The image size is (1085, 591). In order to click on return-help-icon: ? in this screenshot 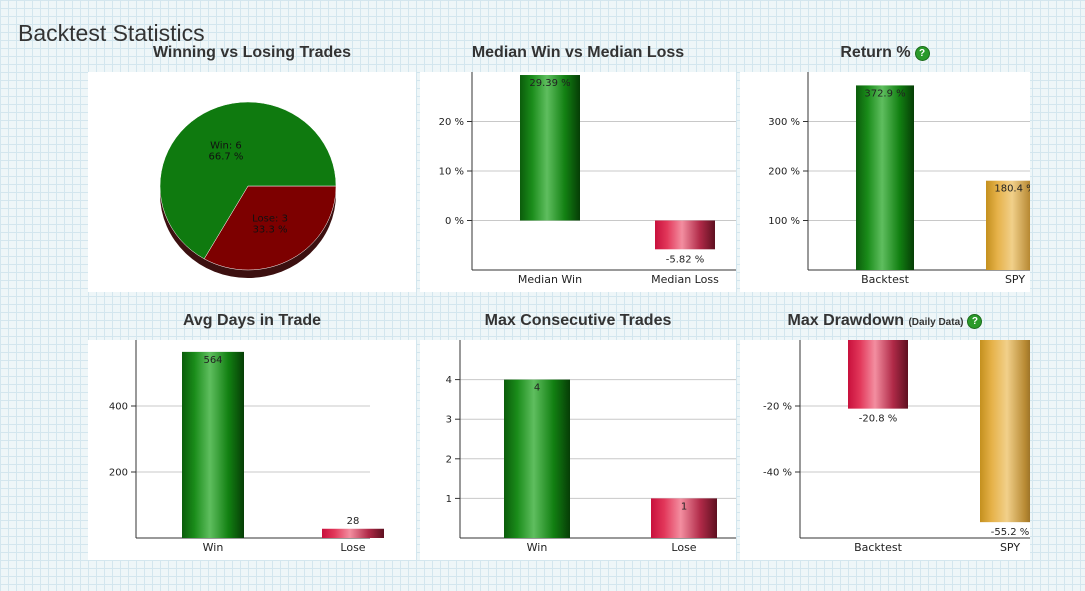, I will do `click(922, 53)`.